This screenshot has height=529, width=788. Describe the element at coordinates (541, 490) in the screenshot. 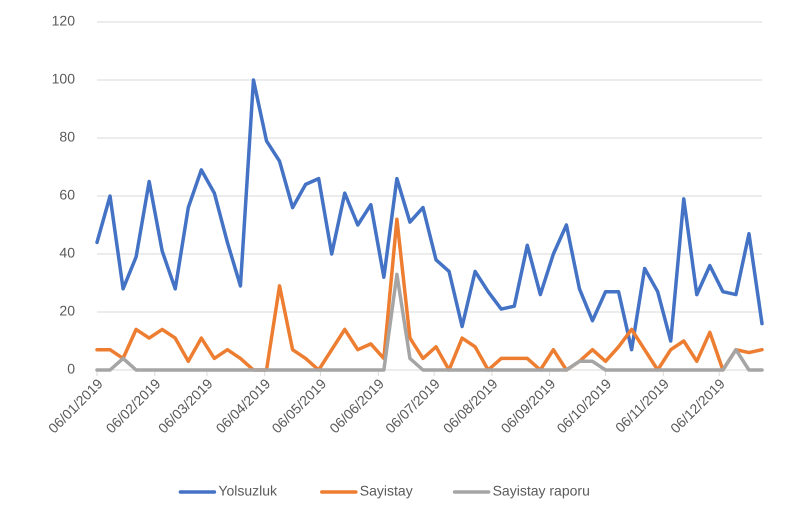

I see `legend-label: Sayistay raporu` at that location.